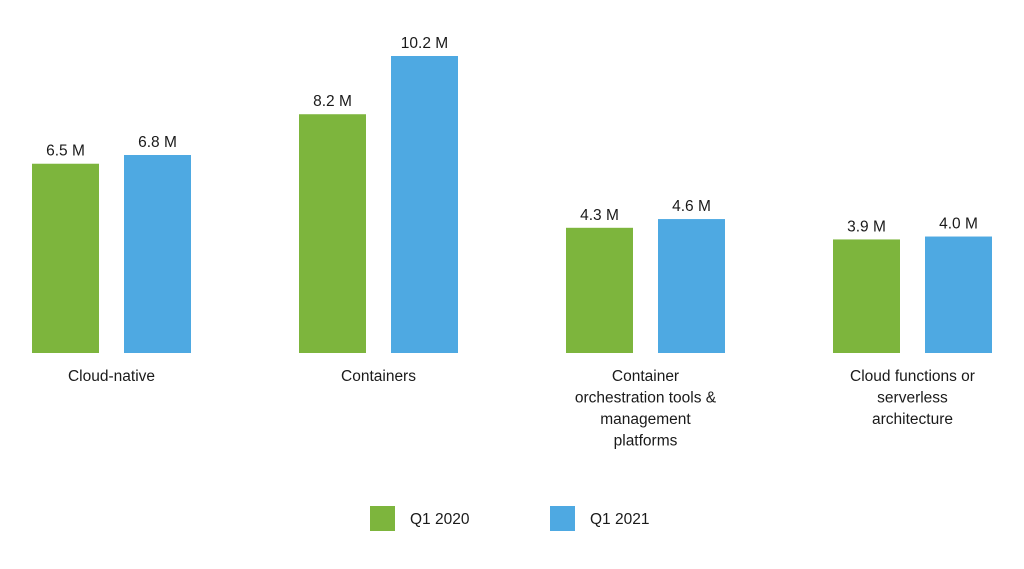 The height and width of the screenshot is (569, 1024). I want to click on bar-q1-2021-cloud-functions-or-serverless-architecture, so click(958, 294).